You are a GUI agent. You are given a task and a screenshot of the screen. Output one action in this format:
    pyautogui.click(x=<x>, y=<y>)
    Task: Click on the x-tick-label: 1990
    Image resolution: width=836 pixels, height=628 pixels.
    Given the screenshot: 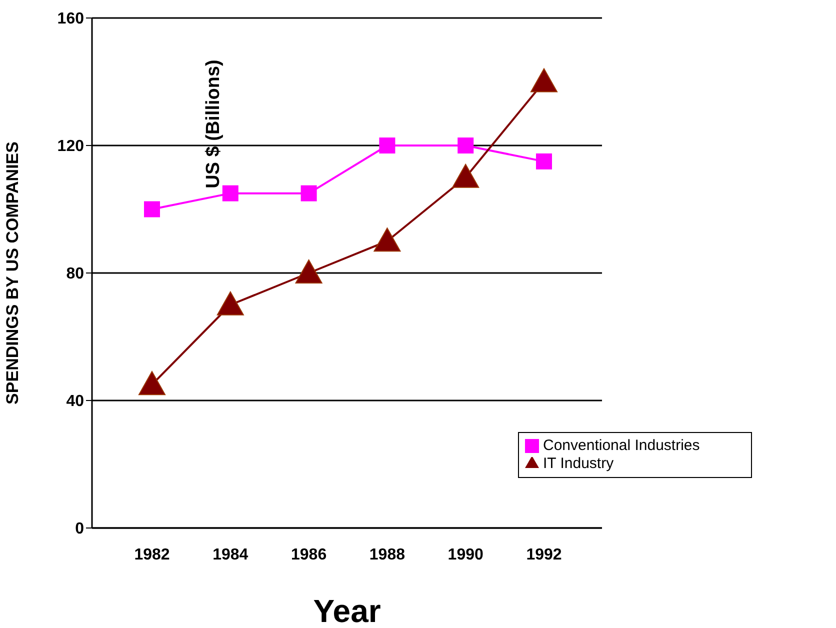 What is the action you would take?
    pyautogui.click(x=466, y=555)
    